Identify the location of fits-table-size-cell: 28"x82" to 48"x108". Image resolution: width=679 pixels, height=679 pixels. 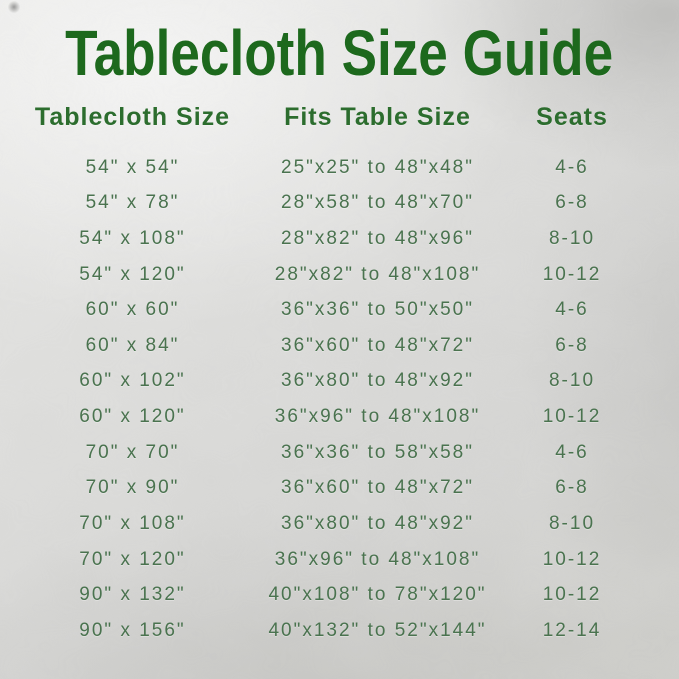
(377, 274).